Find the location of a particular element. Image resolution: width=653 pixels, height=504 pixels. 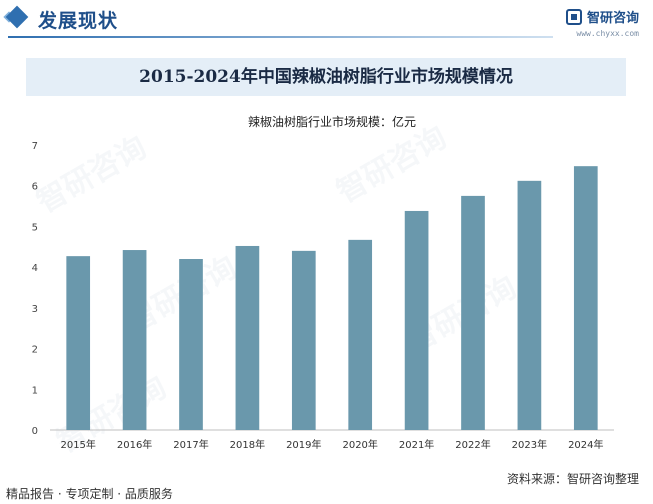

x-tick-label: 2024年 is located at coordinates (585, 444).